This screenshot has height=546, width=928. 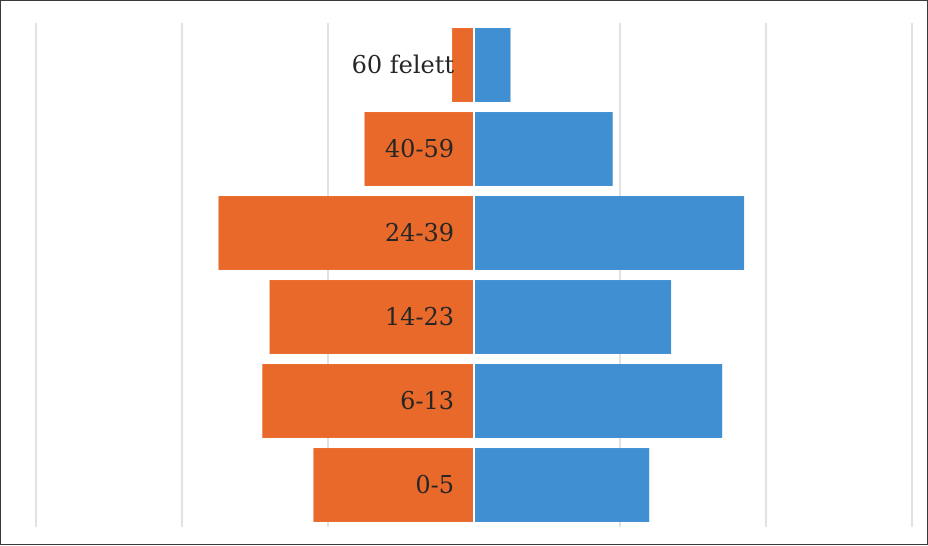 What do you see at coordinates (419, 317) in the screenshot?
I see `category-label: 14-23` at bounding box center [419, 317].